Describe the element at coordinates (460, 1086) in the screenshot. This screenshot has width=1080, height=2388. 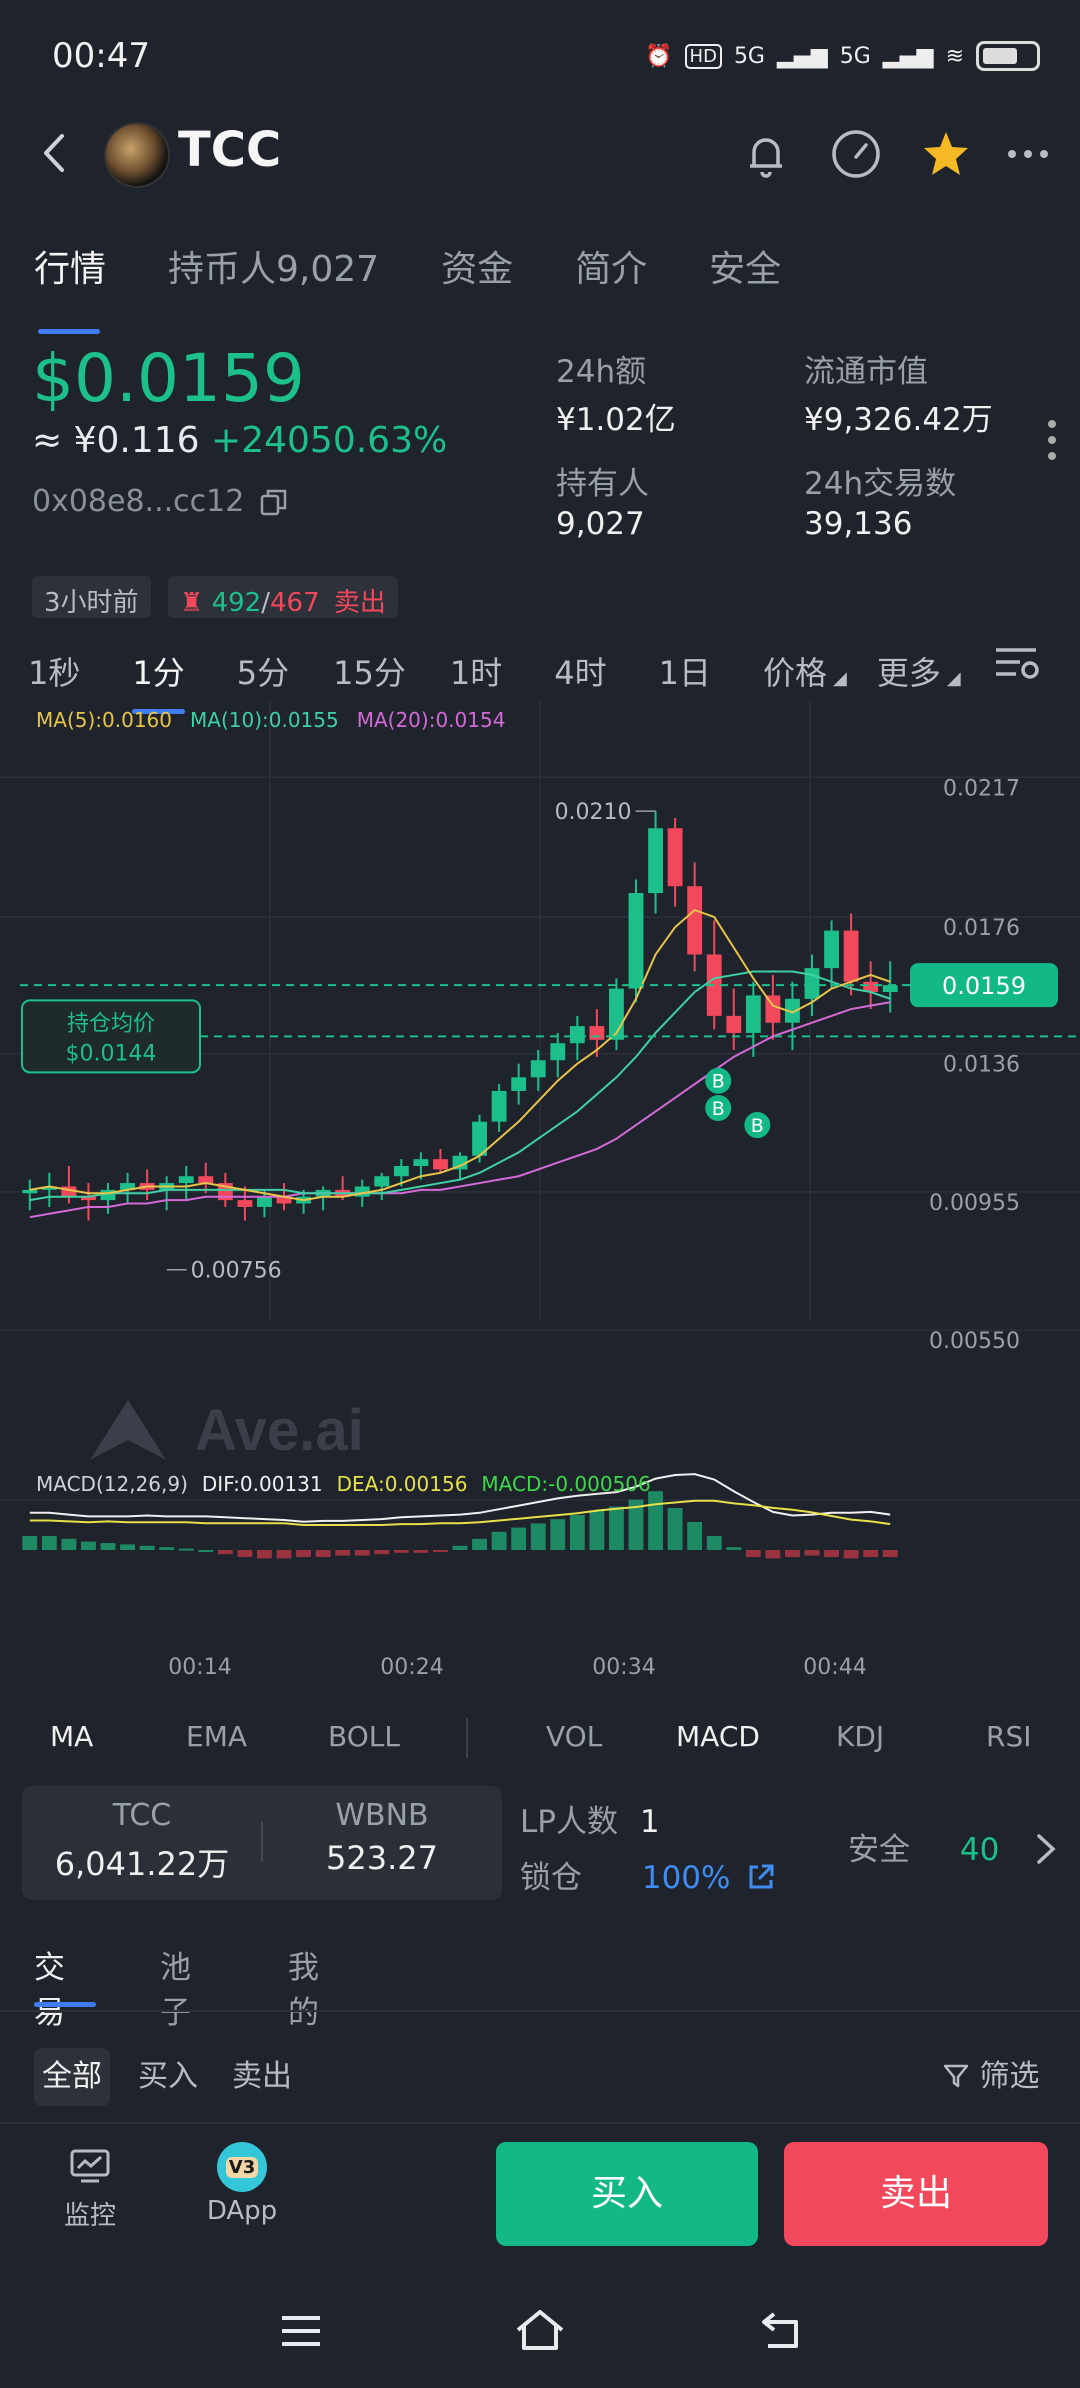
I see `ma10-line` at that location.